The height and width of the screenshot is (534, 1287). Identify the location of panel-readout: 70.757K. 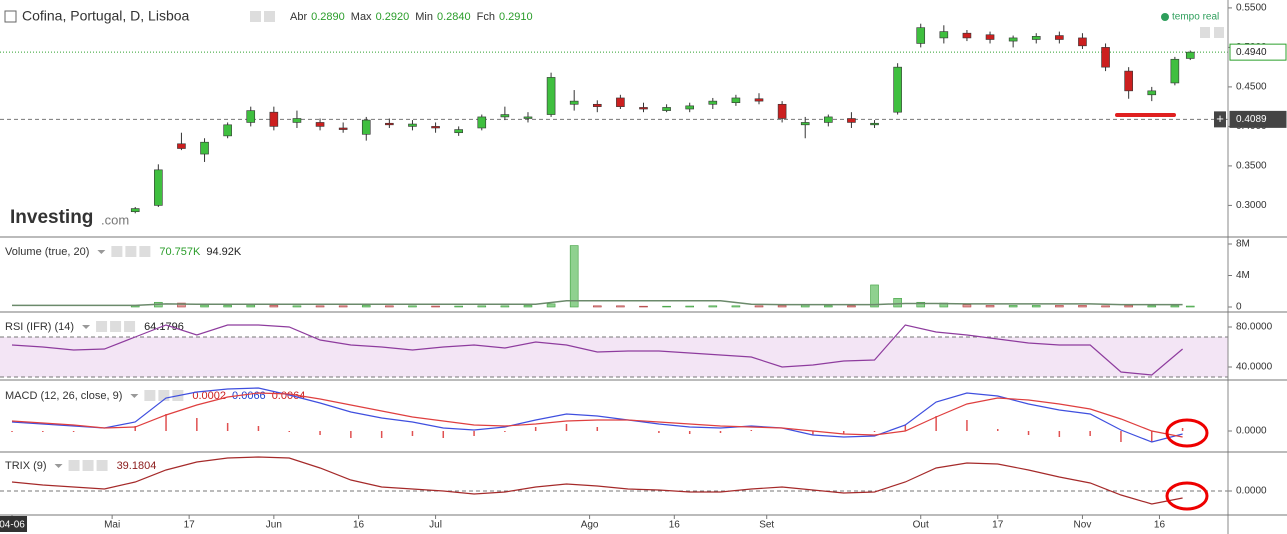
(180, 252).